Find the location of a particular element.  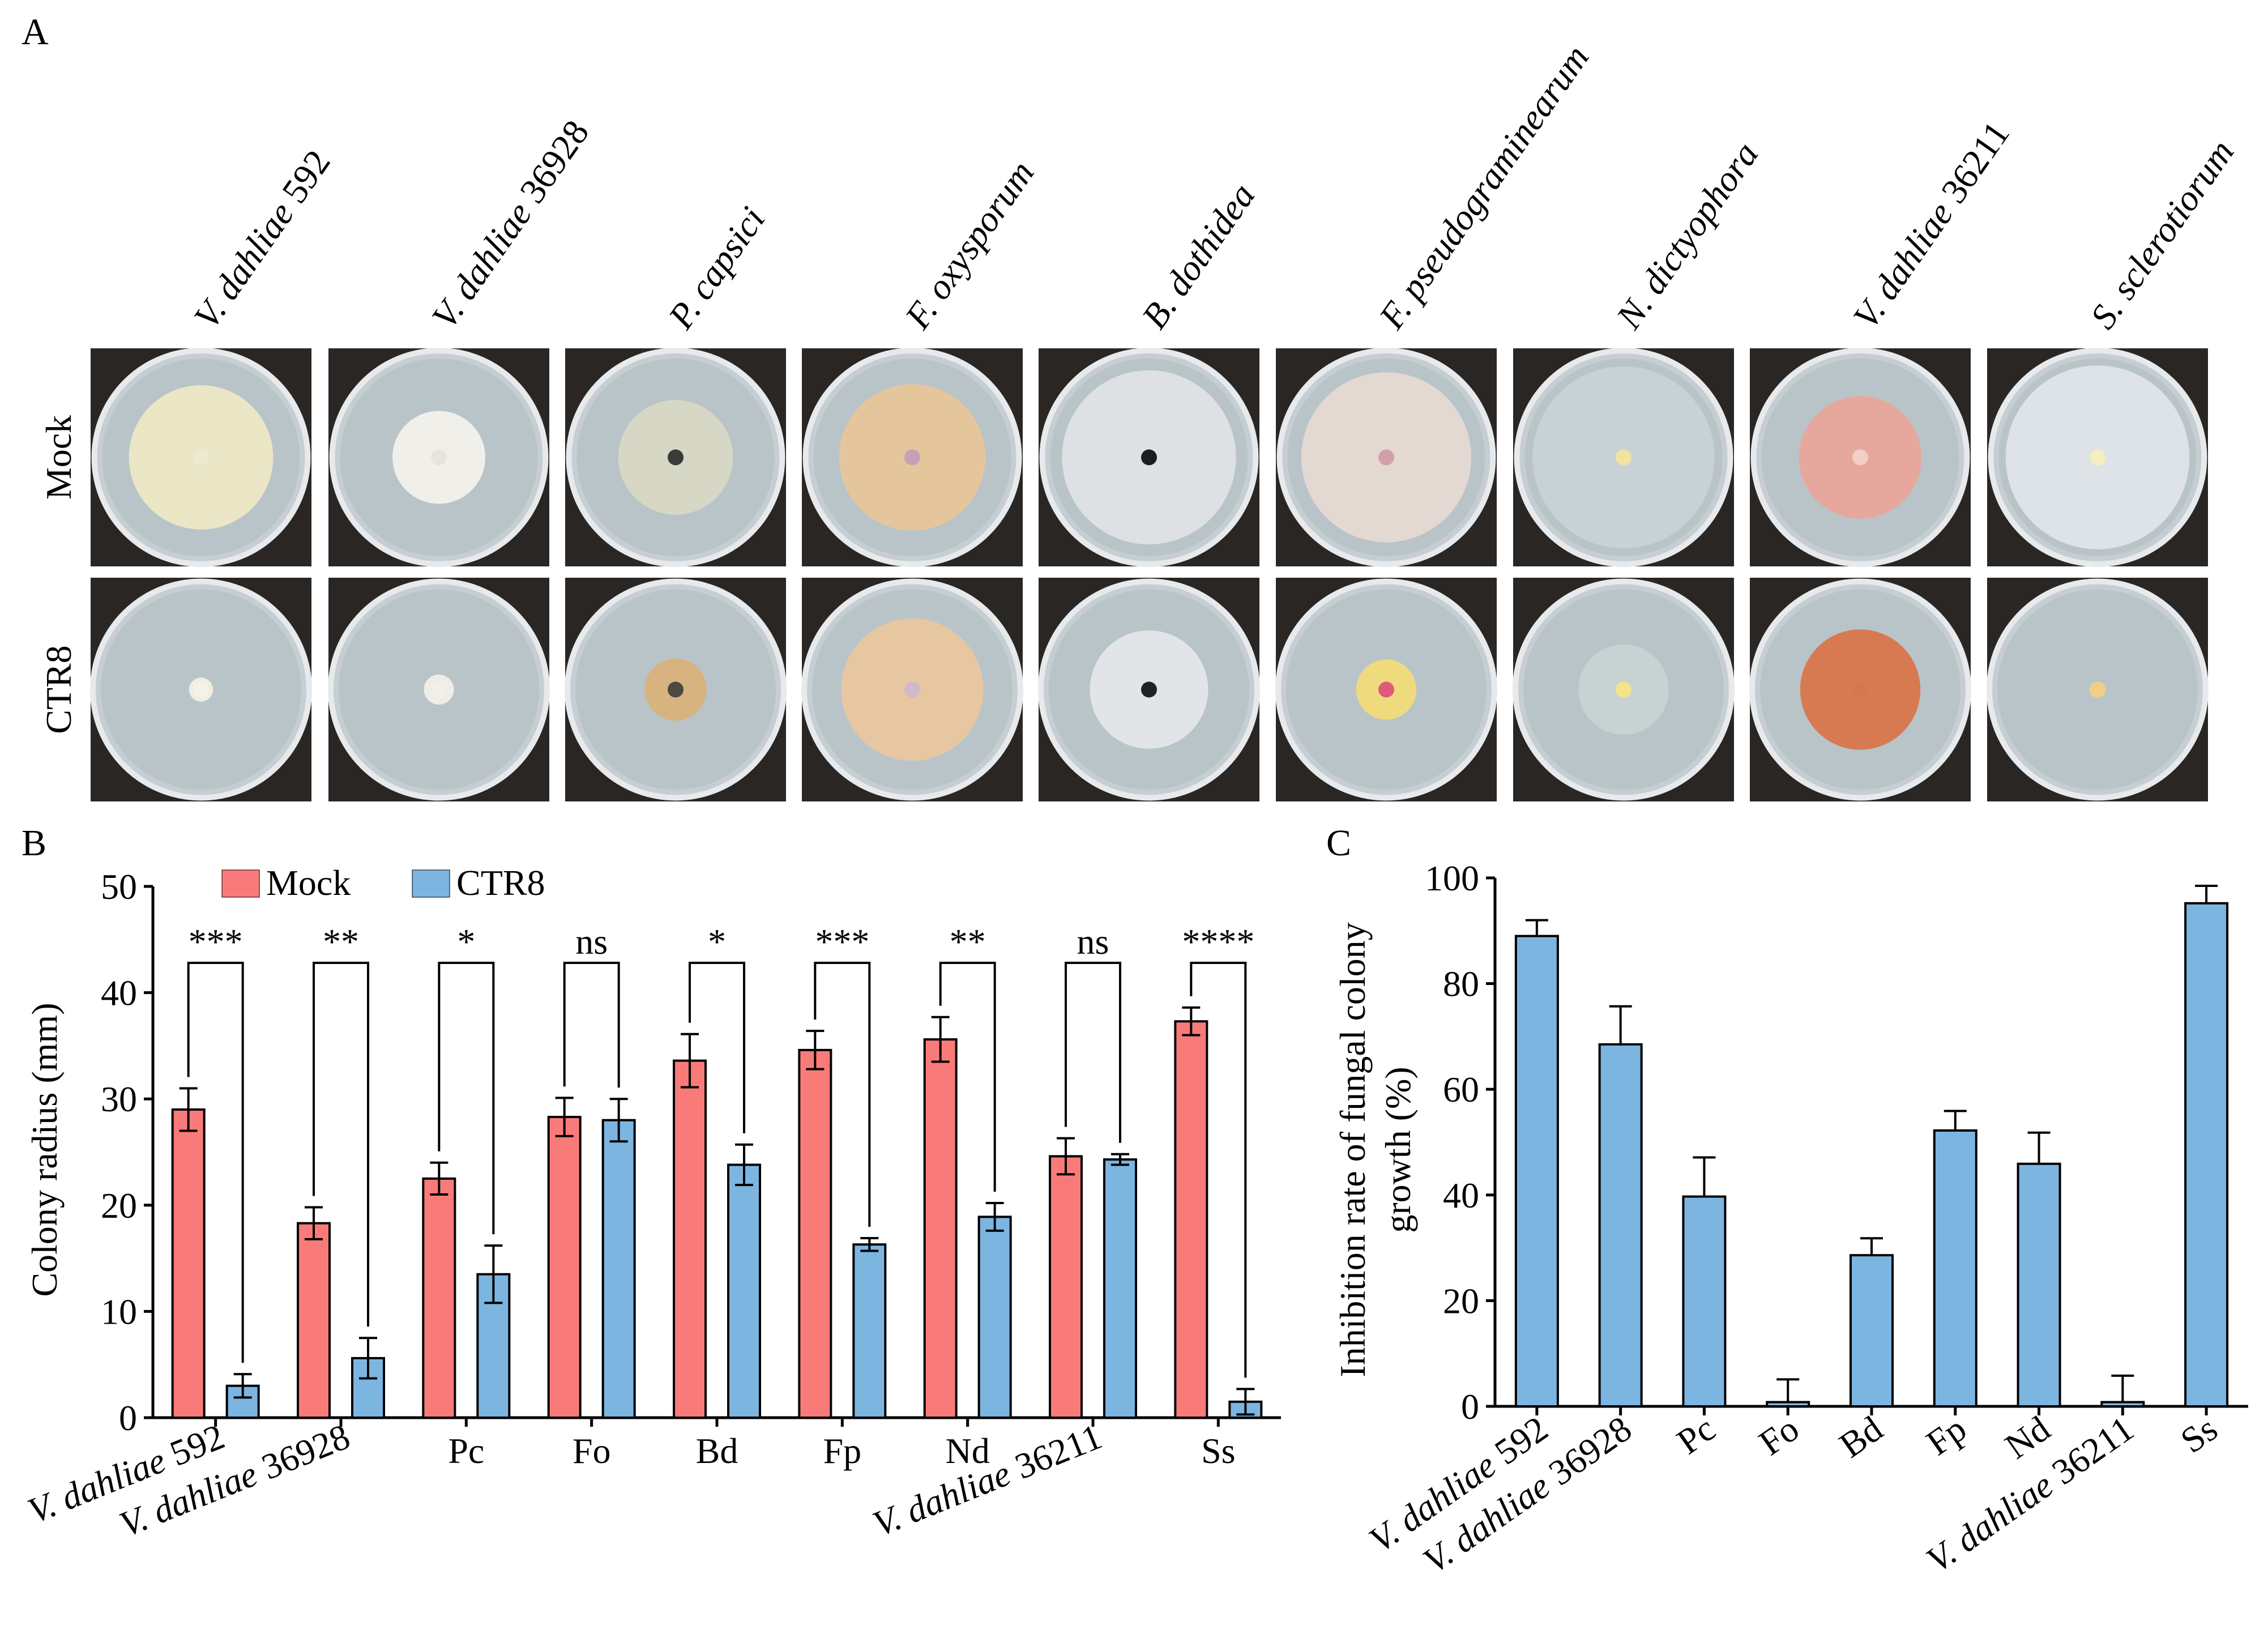

row-labels: Mock CTR8 is located at coordinates (59, 574).